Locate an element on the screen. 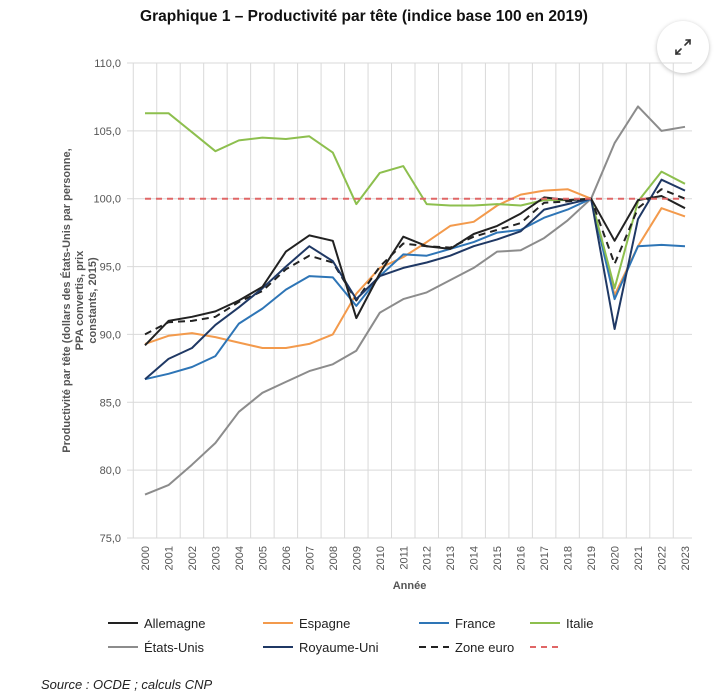 This screenshot has height=697, width=728. x-tick-label: 2019 is located at coordinates (592, 558).